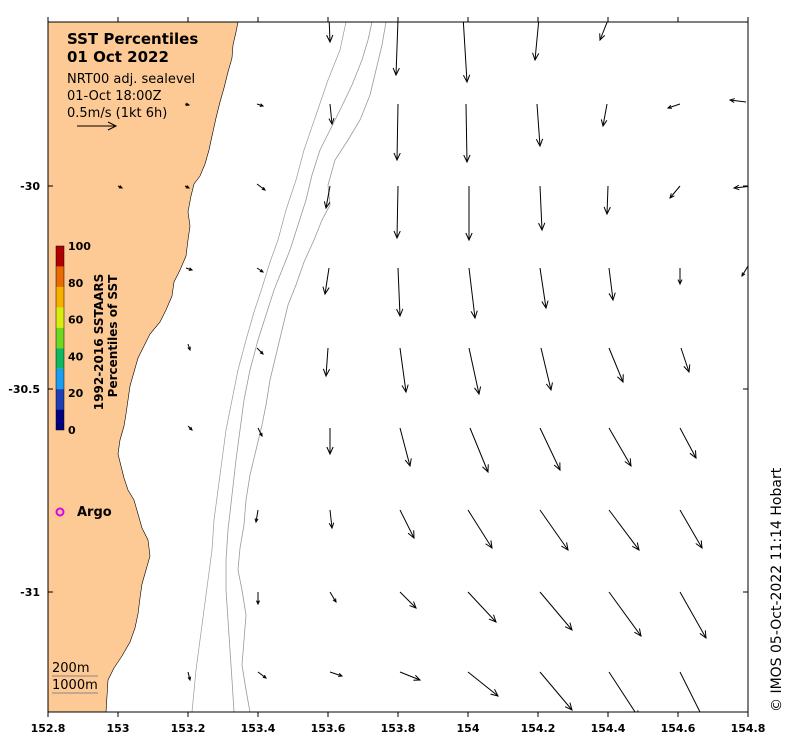 The width and height of the screenshot is (790, 750). I want to click on colorbar-label: 40, so click(76, 356).